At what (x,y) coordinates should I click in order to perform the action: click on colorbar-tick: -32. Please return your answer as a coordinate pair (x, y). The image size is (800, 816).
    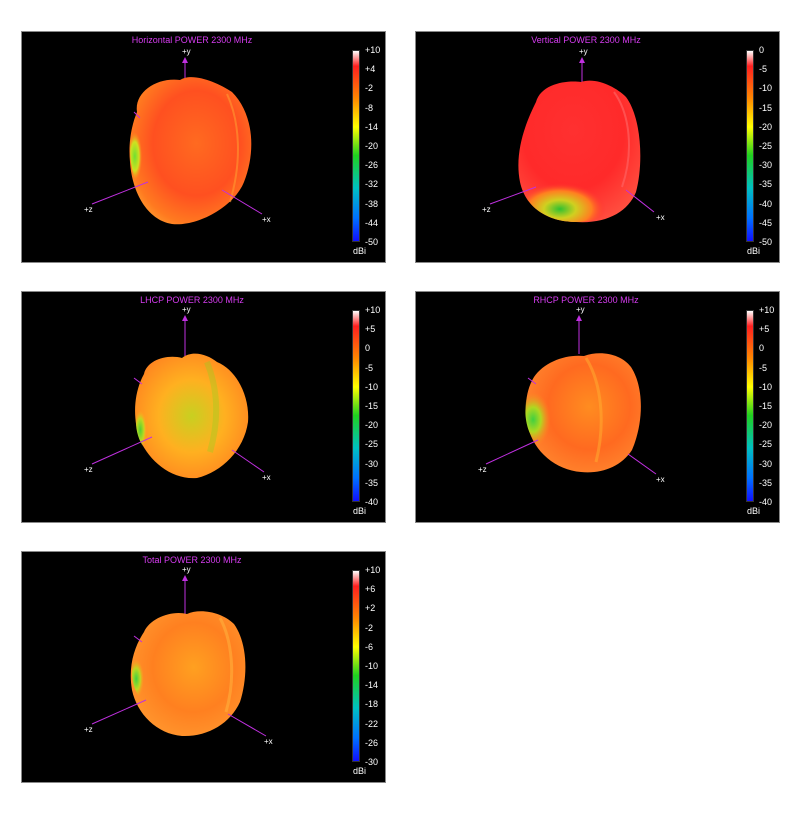
    Looking at the image, I should click on (372, 184).